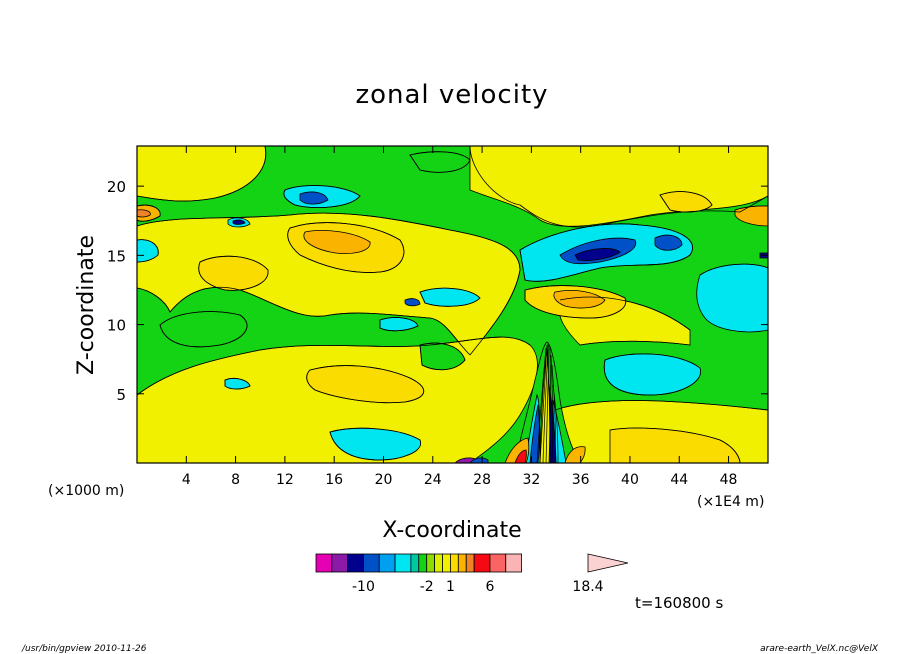  I want to click on y-tick-label: 20, so click(116, 187).